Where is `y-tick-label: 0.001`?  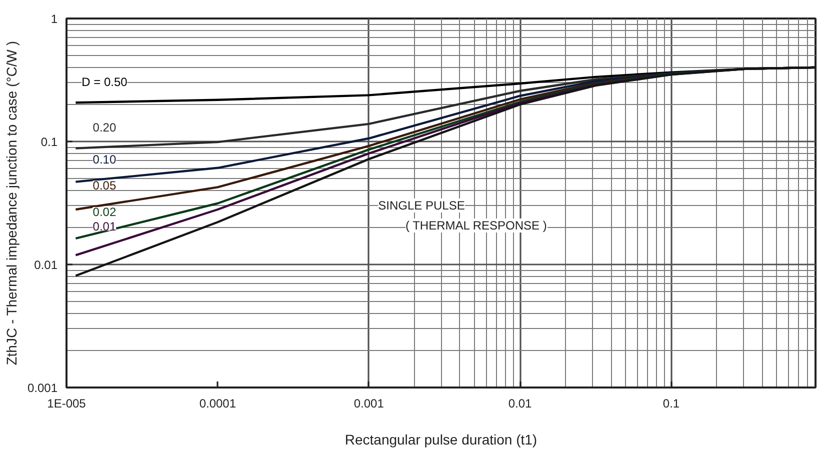 y-tick-label: 0.001 is located at coordinates (42, 388).